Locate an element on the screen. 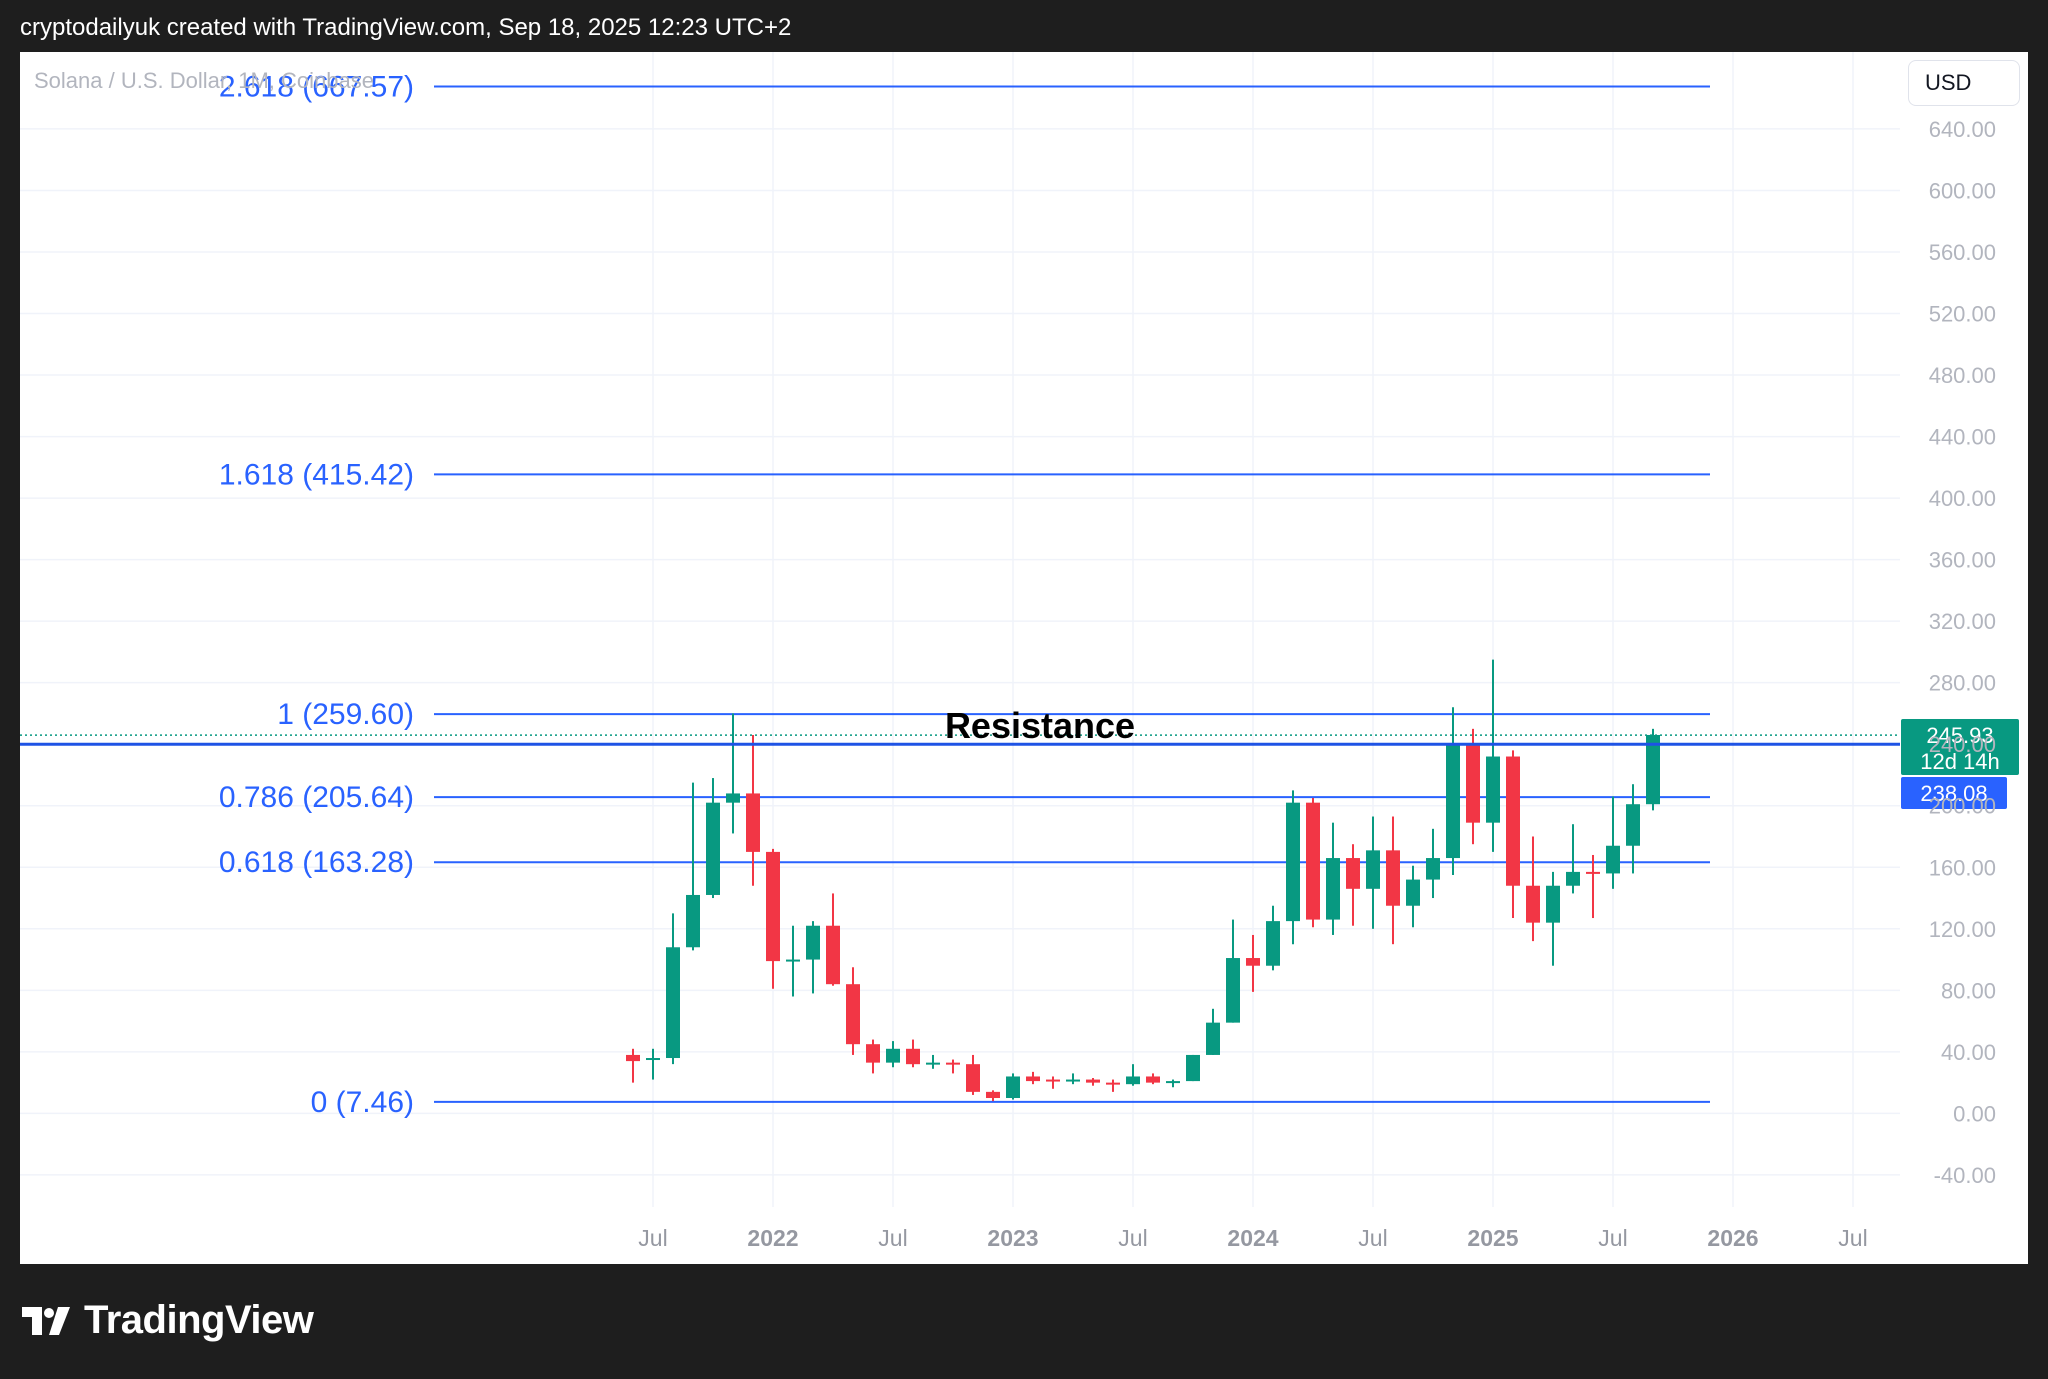 Image resolution: width=2048 pixels, height=1379 pixels. price-tick-label: 360.00 is located at coordinates (1962, 560).